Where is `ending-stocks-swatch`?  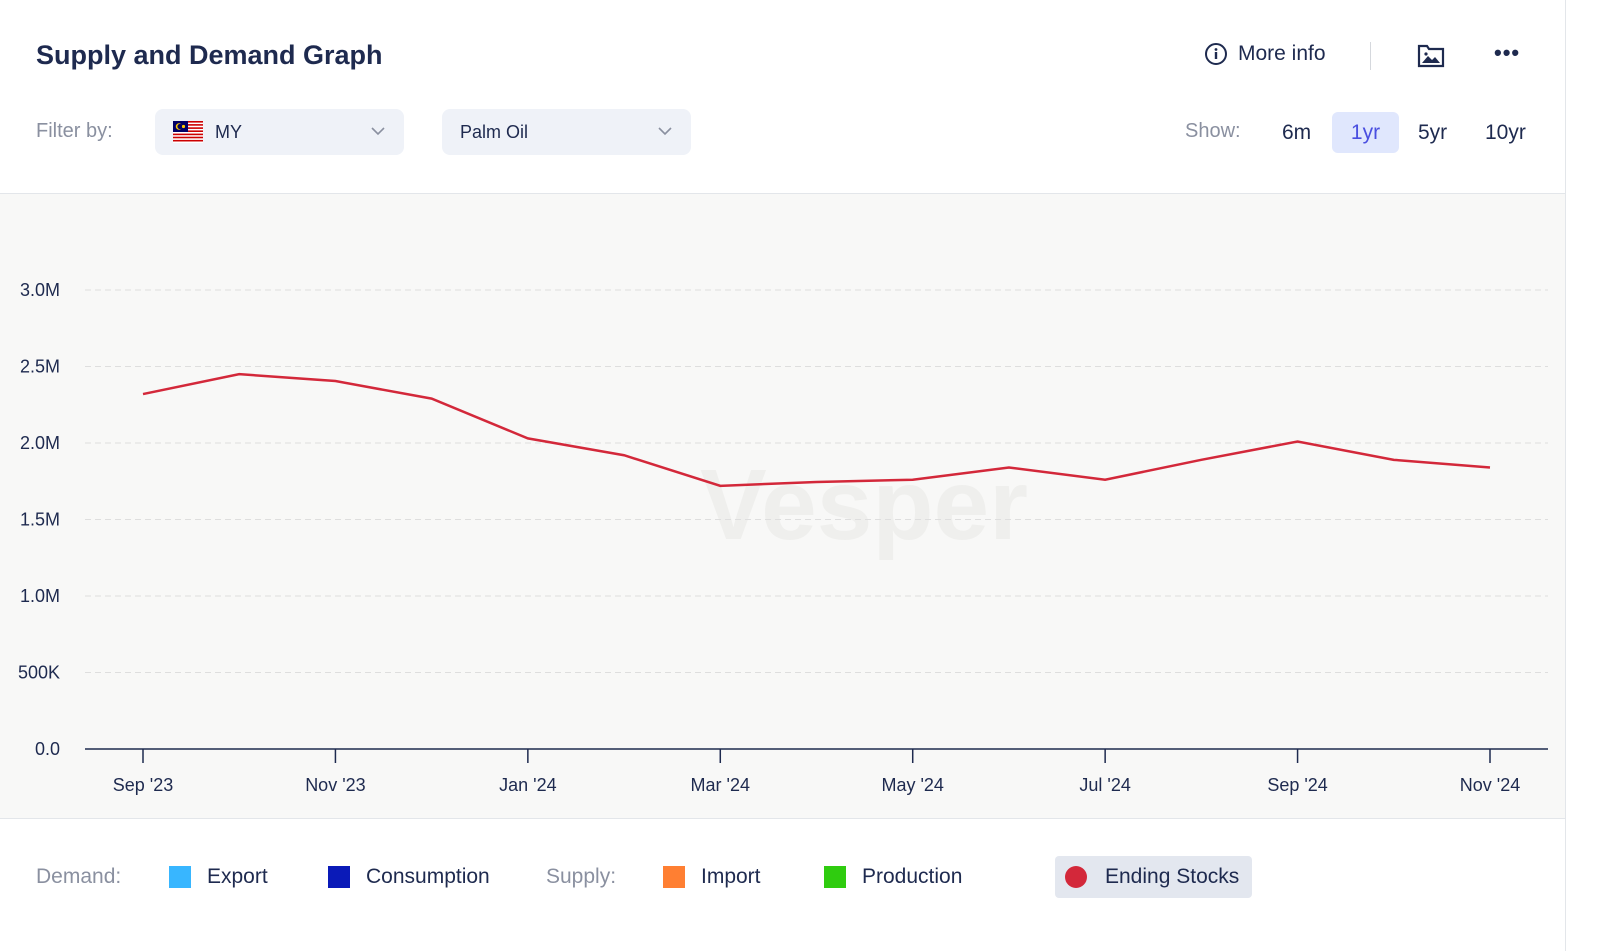
ending-stocks-swatch is located at coordinates (1076, 877).